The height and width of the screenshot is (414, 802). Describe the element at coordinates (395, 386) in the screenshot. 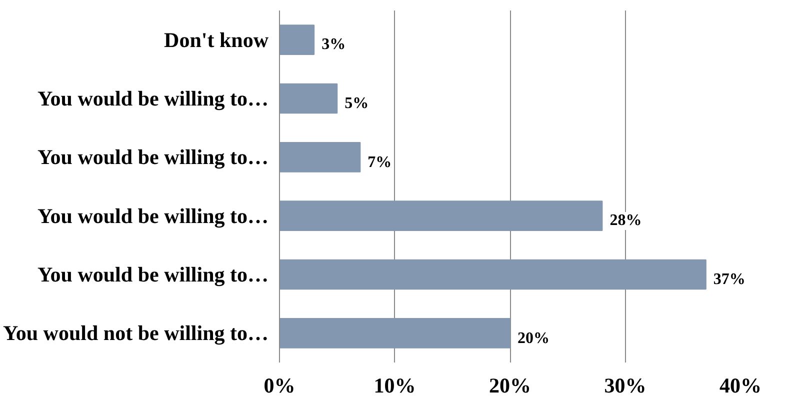

I see `x-tick-label: 10%` at that location.